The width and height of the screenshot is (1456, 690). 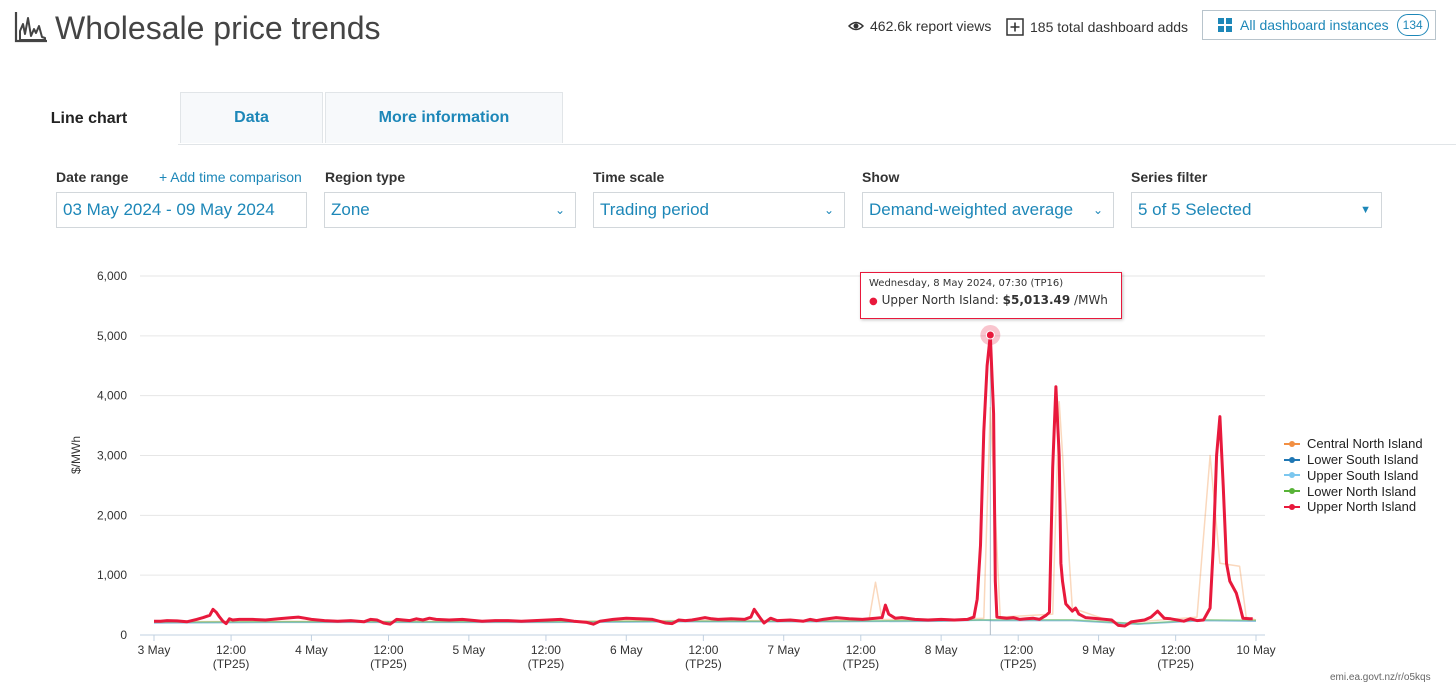 What do you see at coordinates (1362, 507) in the screenshot?
I see `legend-label: Upper North Island` at bounding box center [1362, 507].